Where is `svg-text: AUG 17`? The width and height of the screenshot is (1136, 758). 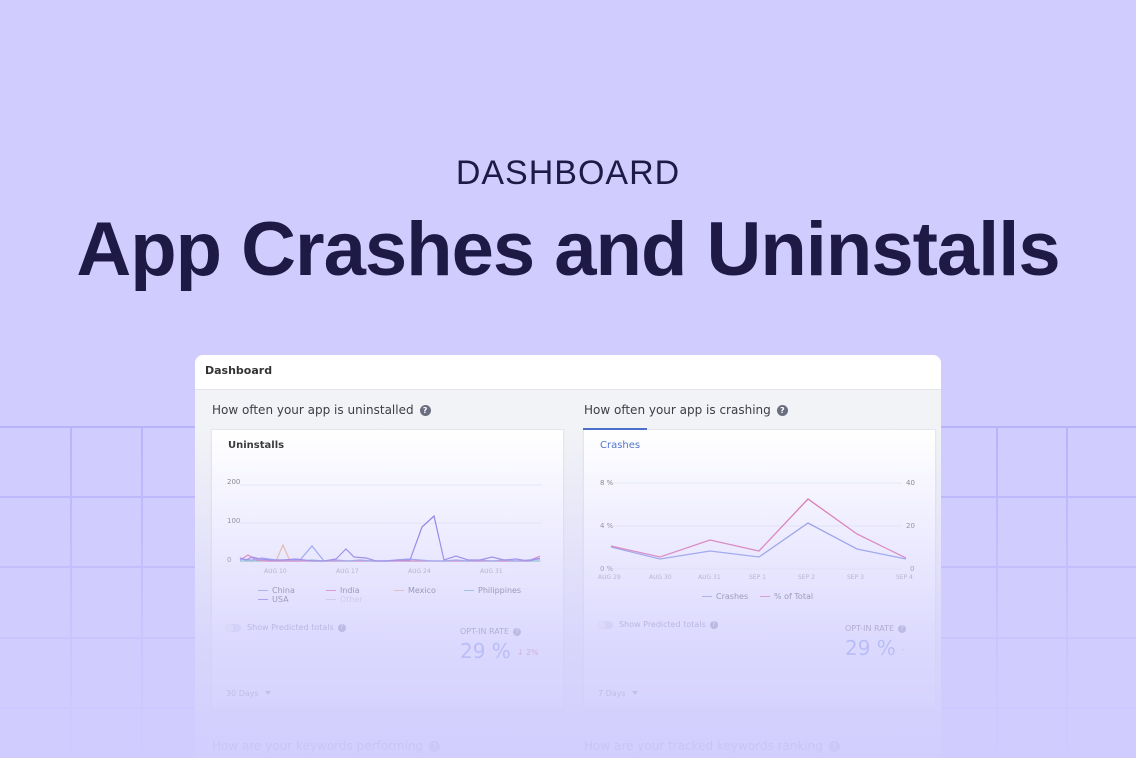
svg-text: AUG 17 is located at coordinates (347, 571).